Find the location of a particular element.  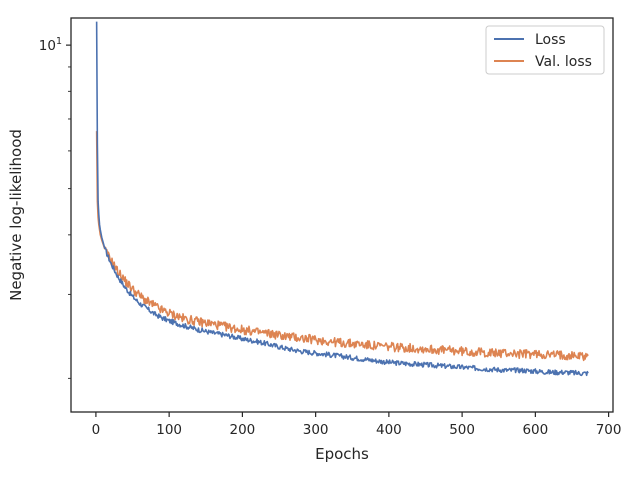

x-tick-label: 200 is located at coordinates (242, 430).